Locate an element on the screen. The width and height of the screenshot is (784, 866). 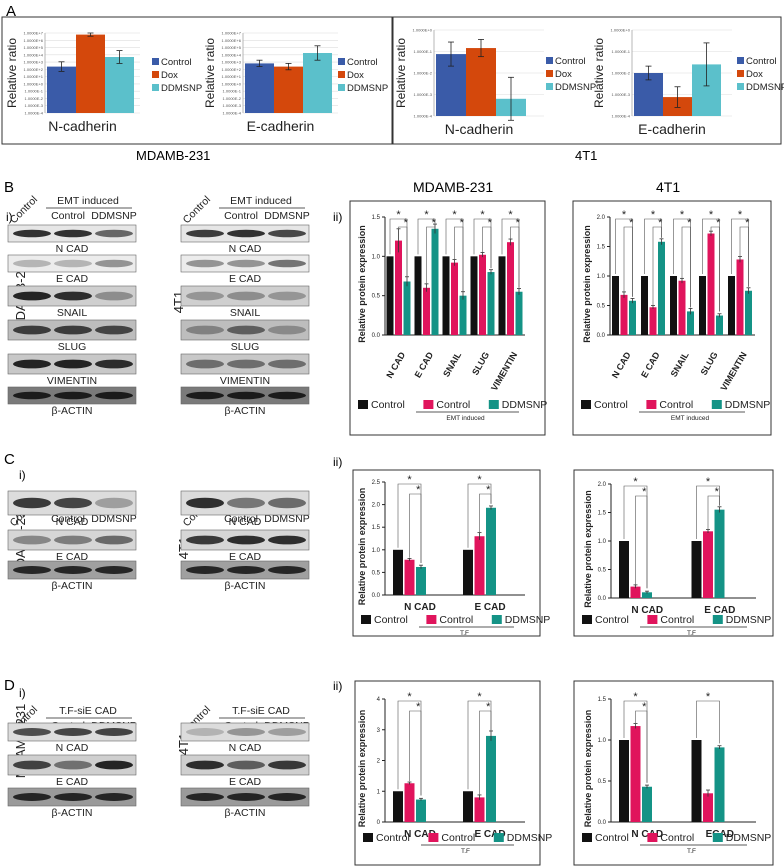
bar-snail is located at coordinates (454, 298).